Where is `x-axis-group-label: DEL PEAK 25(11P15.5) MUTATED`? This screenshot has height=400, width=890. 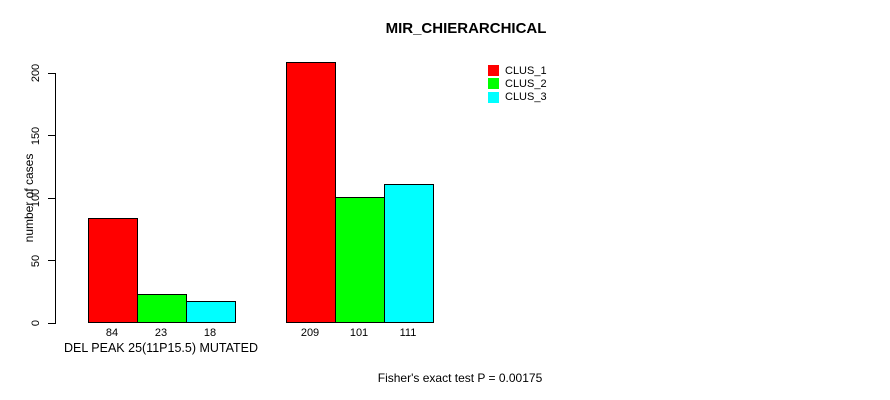
x-axis-group-label: DEL PEAK 25(11P15.5) MUTATED is located at coordinates (161, 348).